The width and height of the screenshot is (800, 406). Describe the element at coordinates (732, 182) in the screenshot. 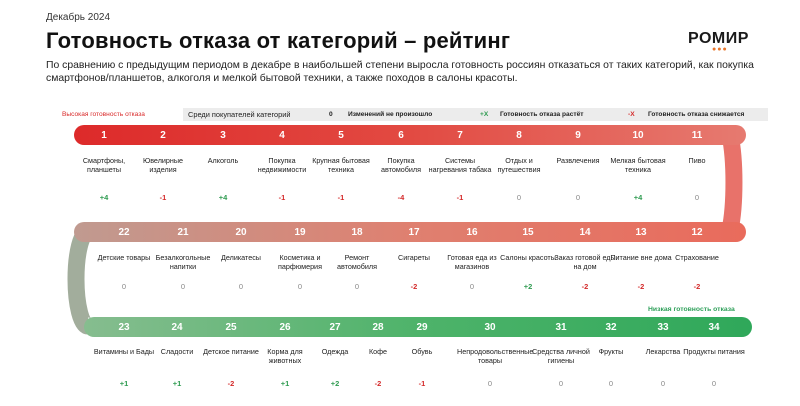

I see `road-curve-right` at that location.